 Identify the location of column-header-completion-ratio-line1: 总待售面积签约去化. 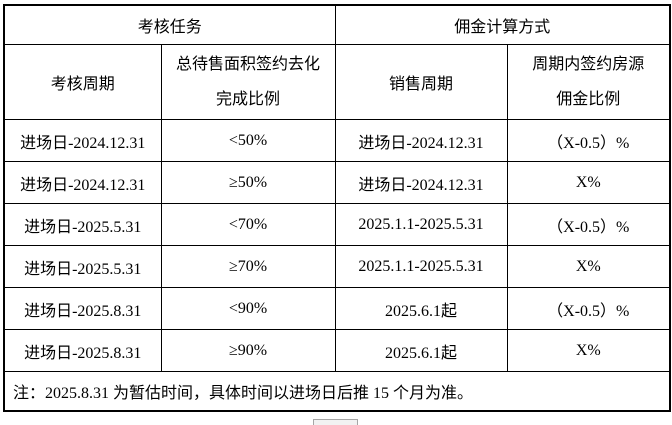
(248, 64).